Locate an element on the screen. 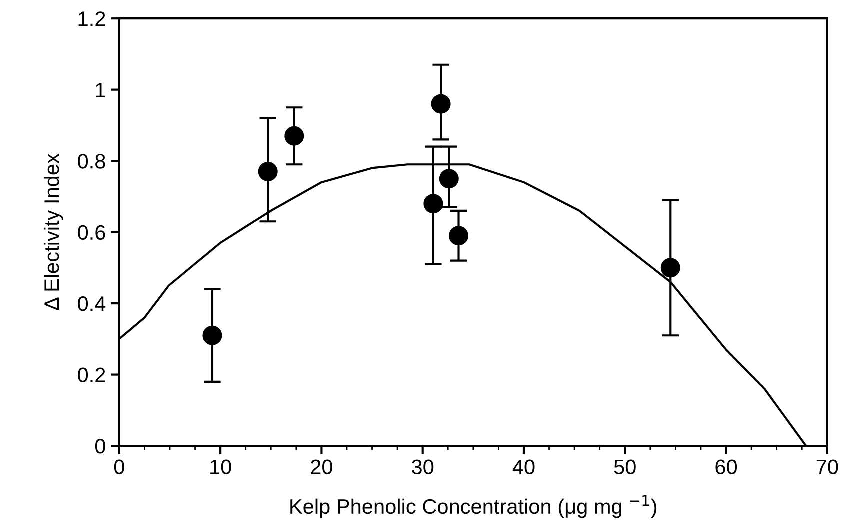  y-tick-label: 1.2 is located at coordinates (92, 19).